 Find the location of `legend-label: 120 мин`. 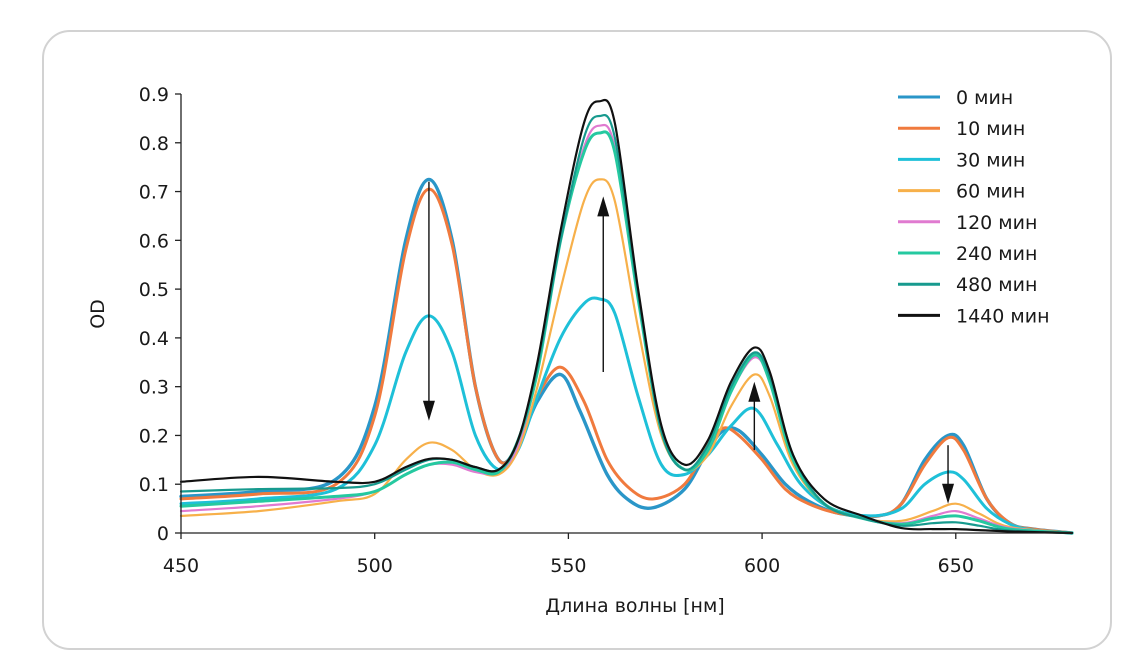

legend-label: 120 мин is located at coordinates (996, 223).